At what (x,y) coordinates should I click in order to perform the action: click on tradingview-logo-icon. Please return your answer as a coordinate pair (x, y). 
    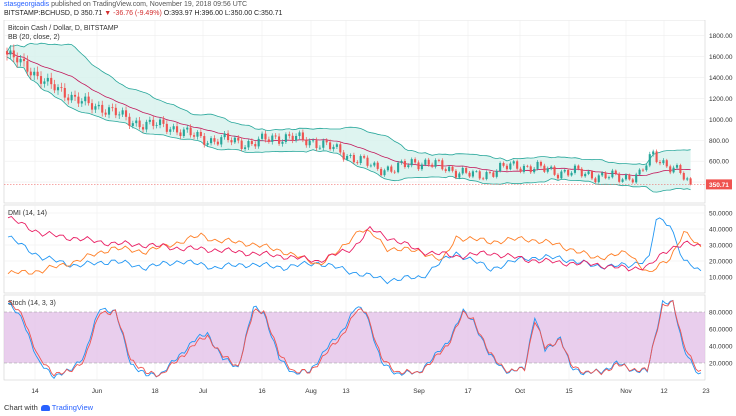
    Looking at the image, I should click on (45, 408).